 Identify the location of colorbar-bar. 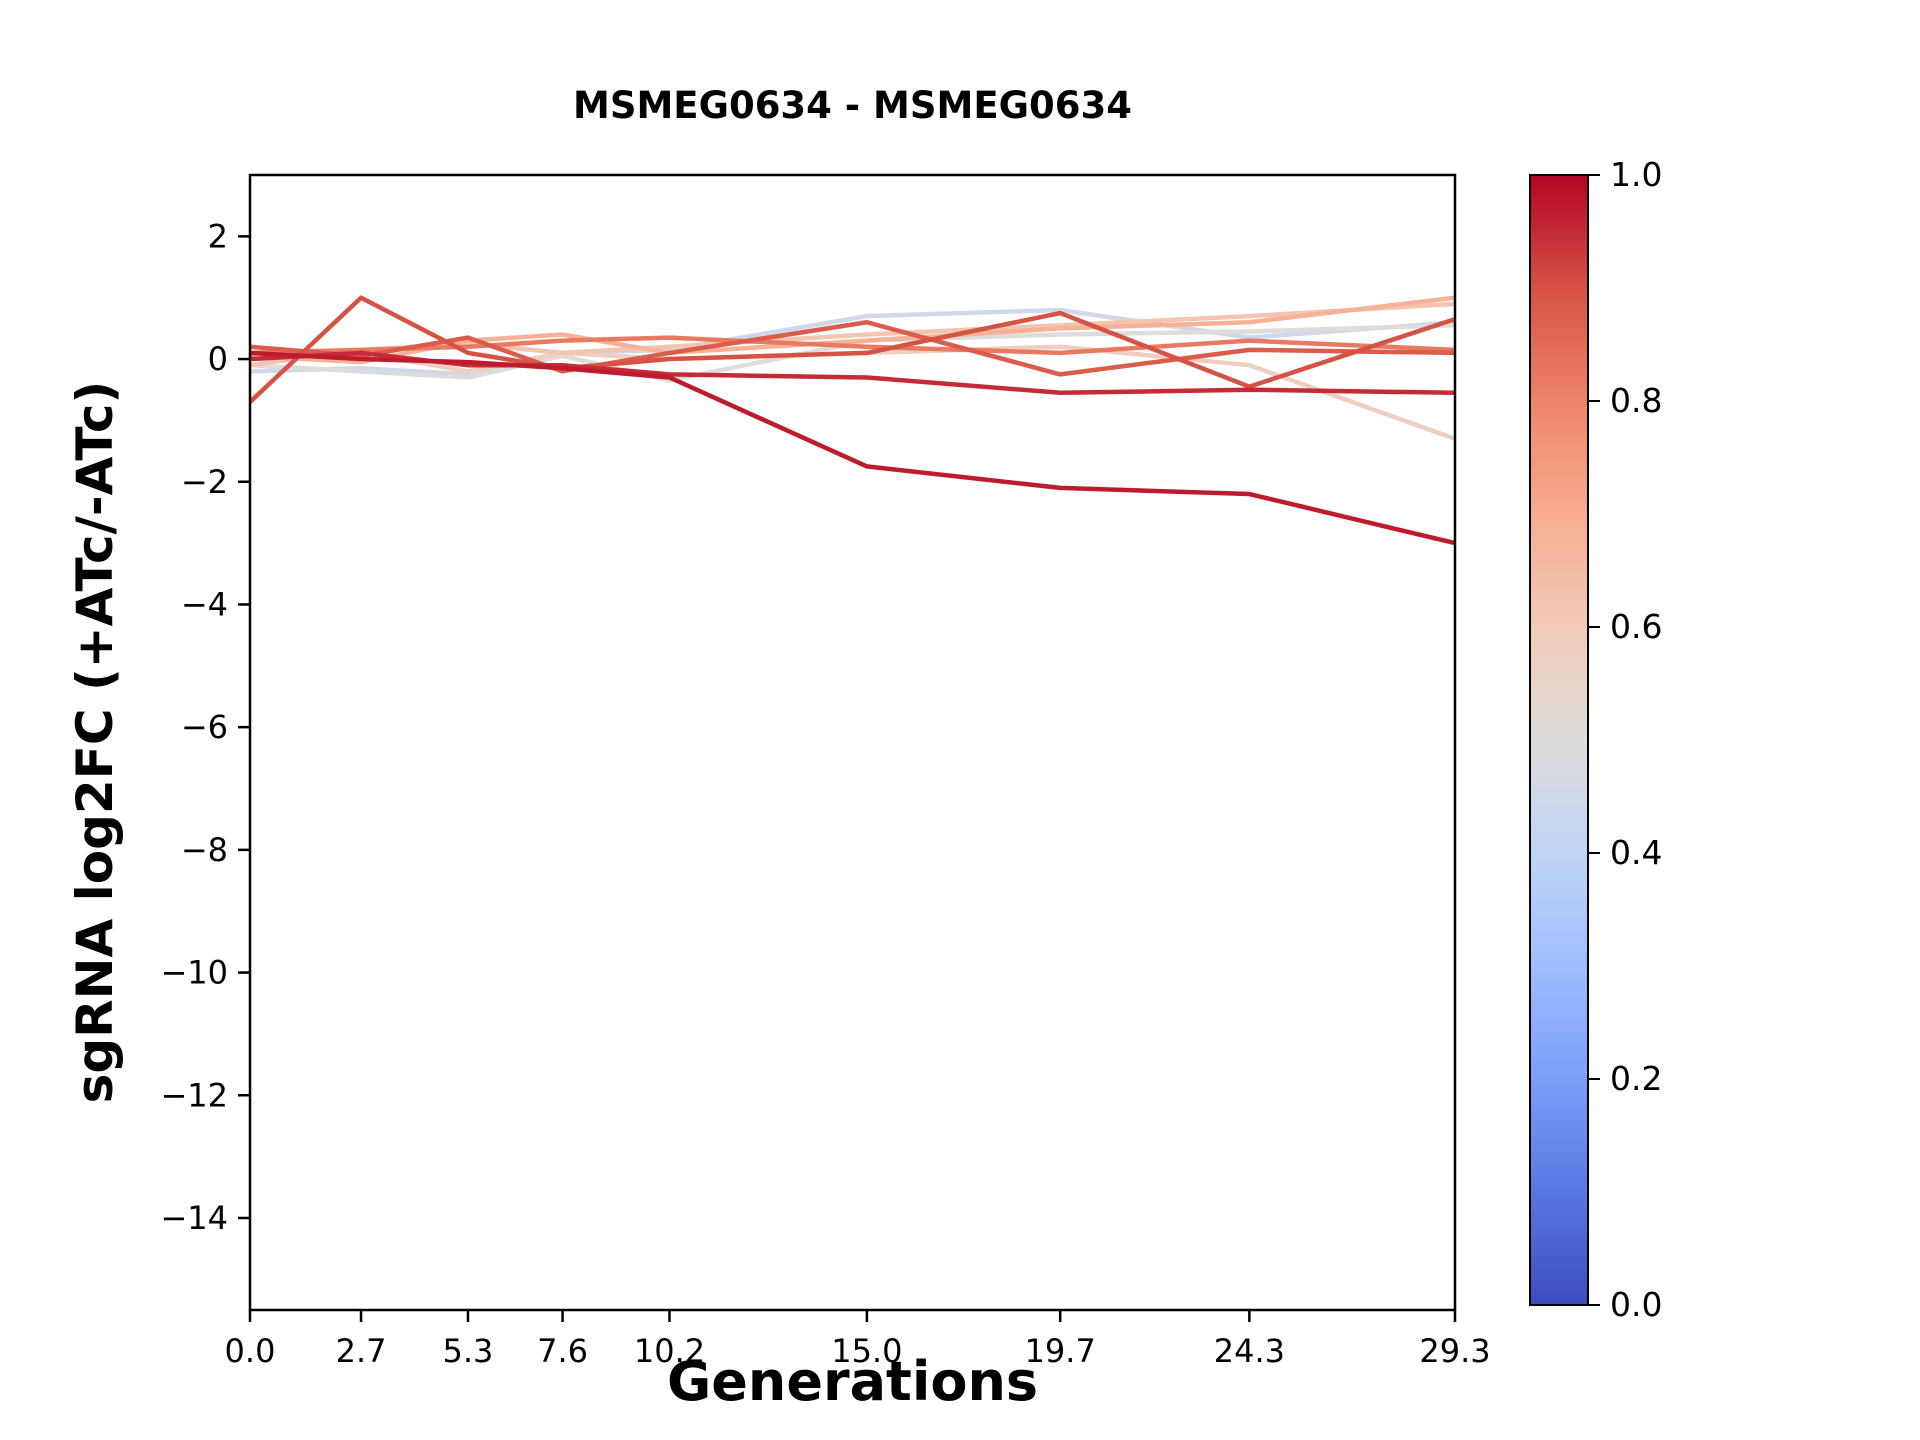
(1559, 740).